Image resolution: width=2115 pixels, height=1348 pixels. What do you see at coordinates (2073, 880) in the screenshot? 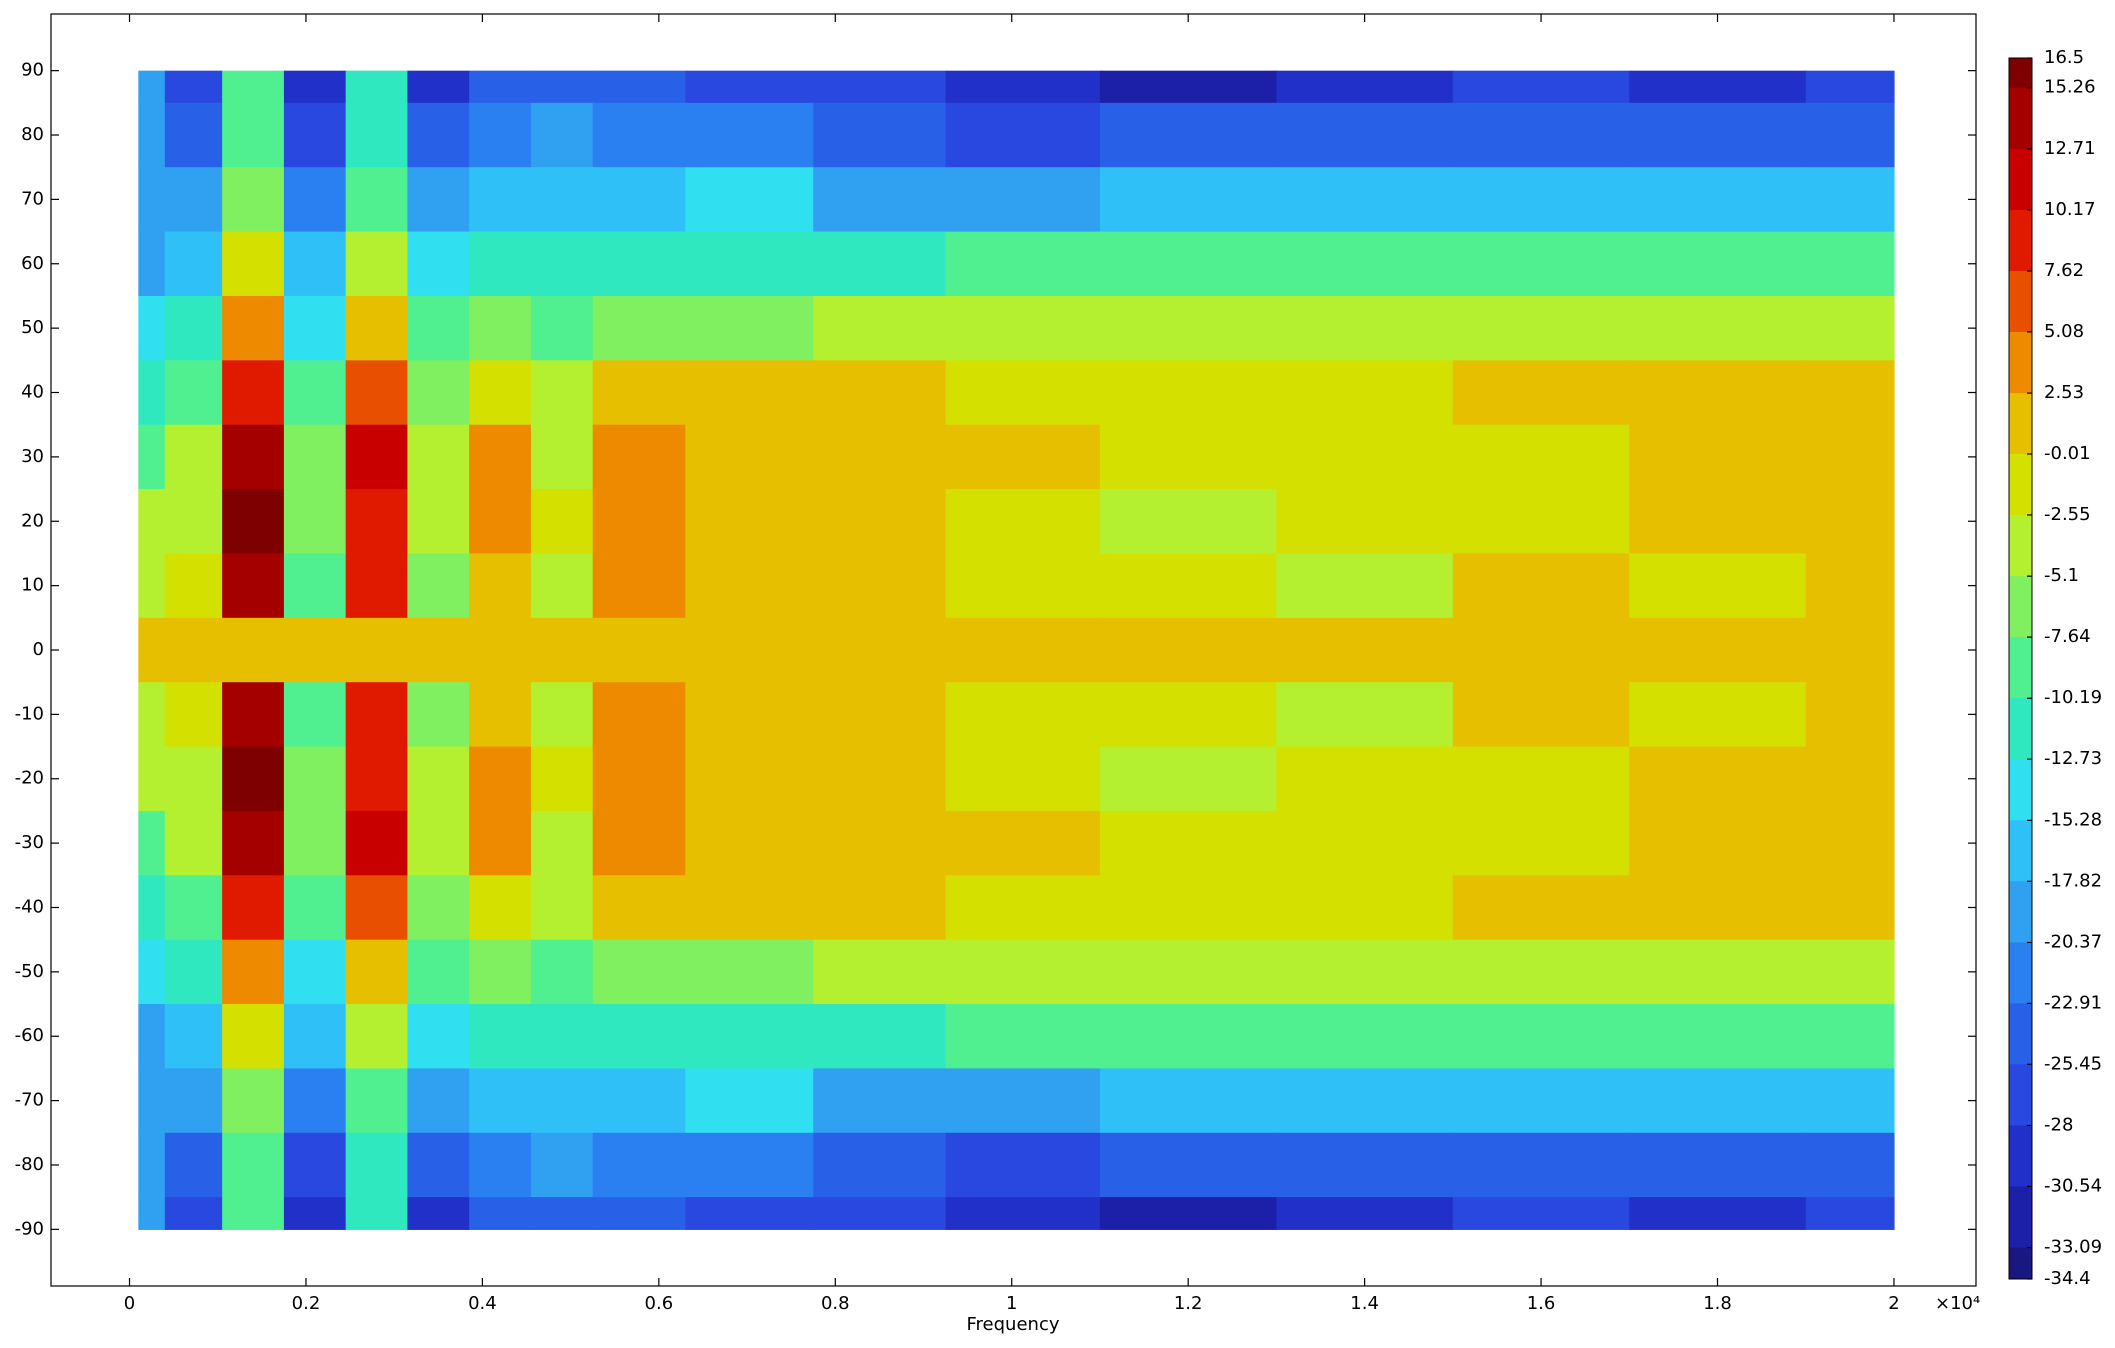
I see `colorbar-label: -17.82` at bounding box center [2073, 880].